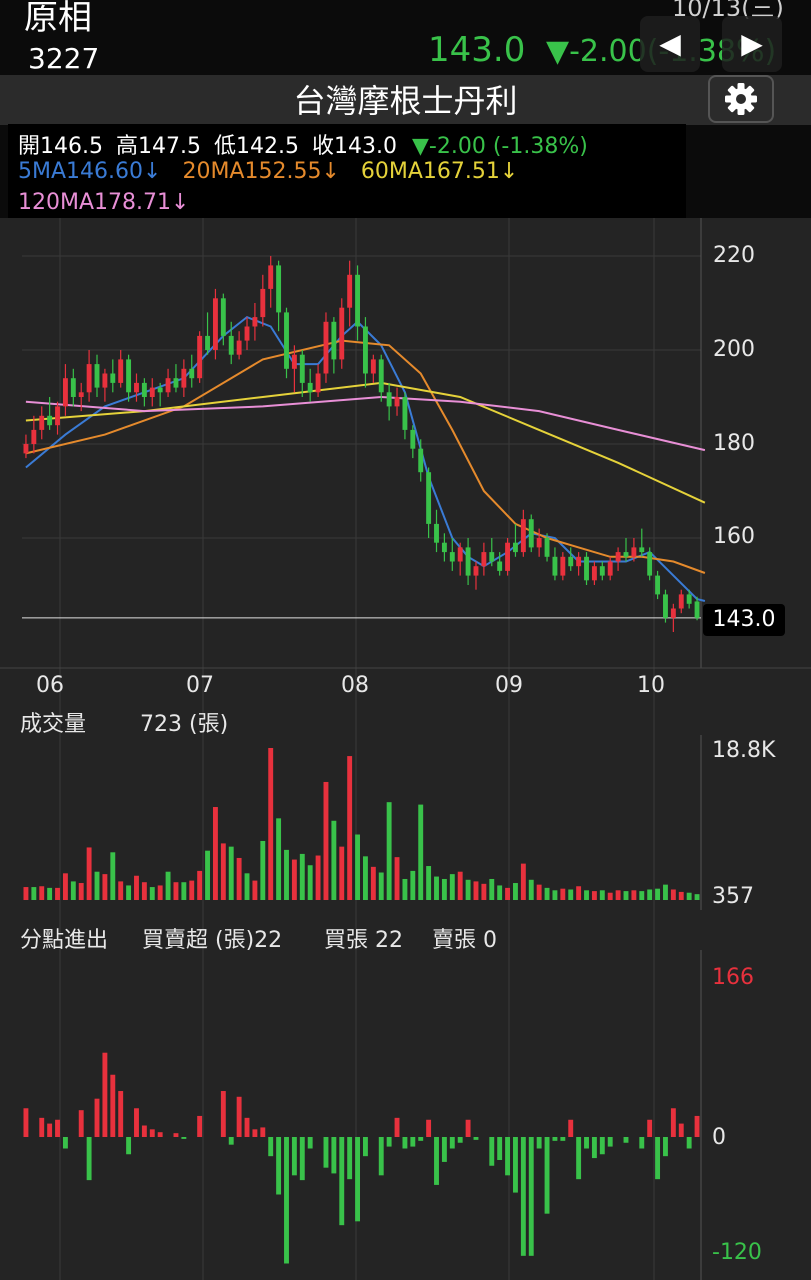 This screenshot has width=811, height=1280. I want to click on open-value: 146.5, so click(71, 146).